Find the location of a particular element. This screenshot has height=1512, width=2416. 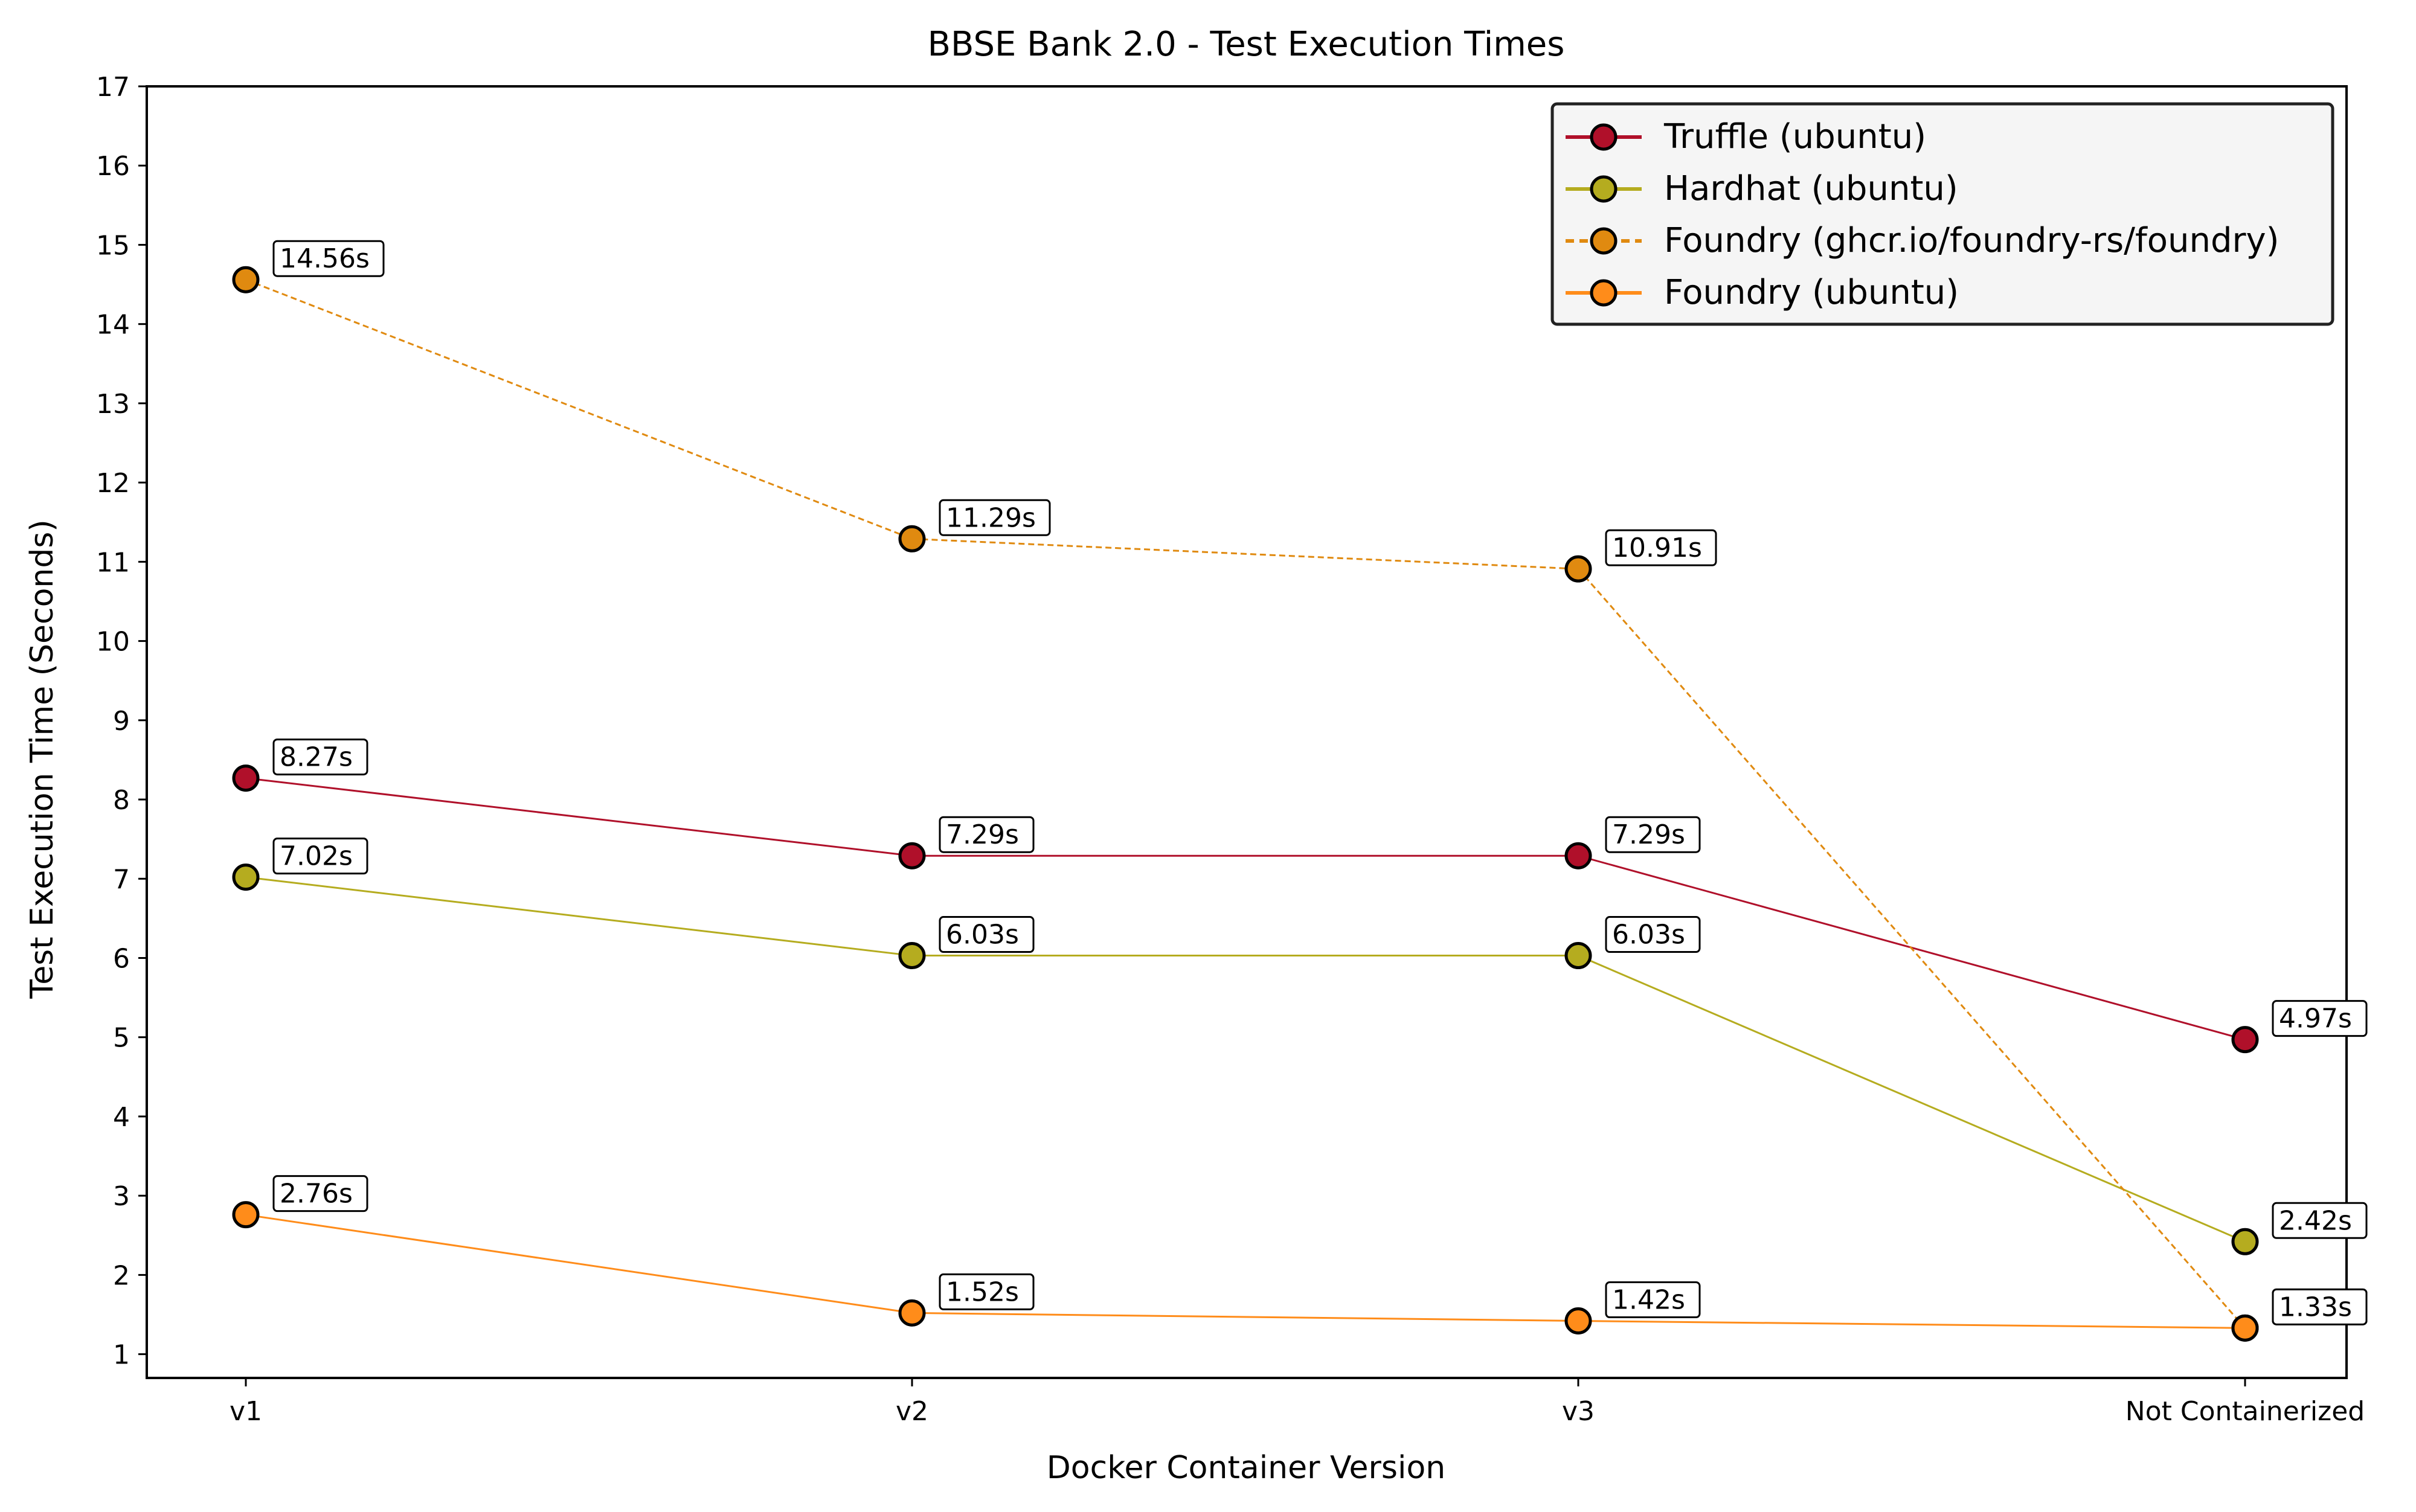

y-tick-label: 7 is located at coordinates (121, 879).